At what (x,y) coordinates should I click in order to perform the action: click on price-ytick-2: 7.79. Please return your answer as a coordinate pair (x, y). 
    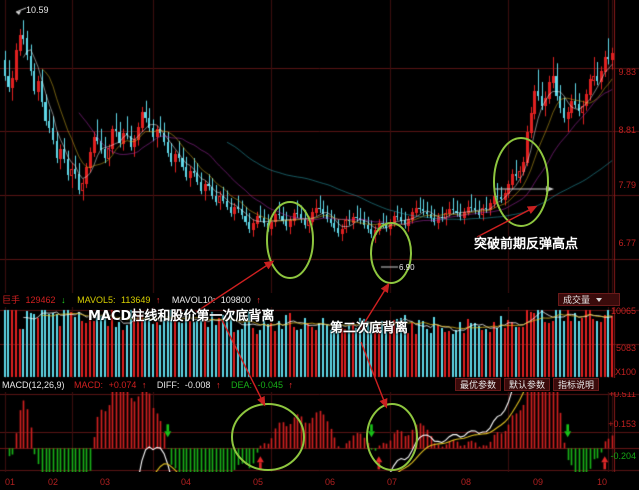
    Looking at the image, I should click on (627, 185).